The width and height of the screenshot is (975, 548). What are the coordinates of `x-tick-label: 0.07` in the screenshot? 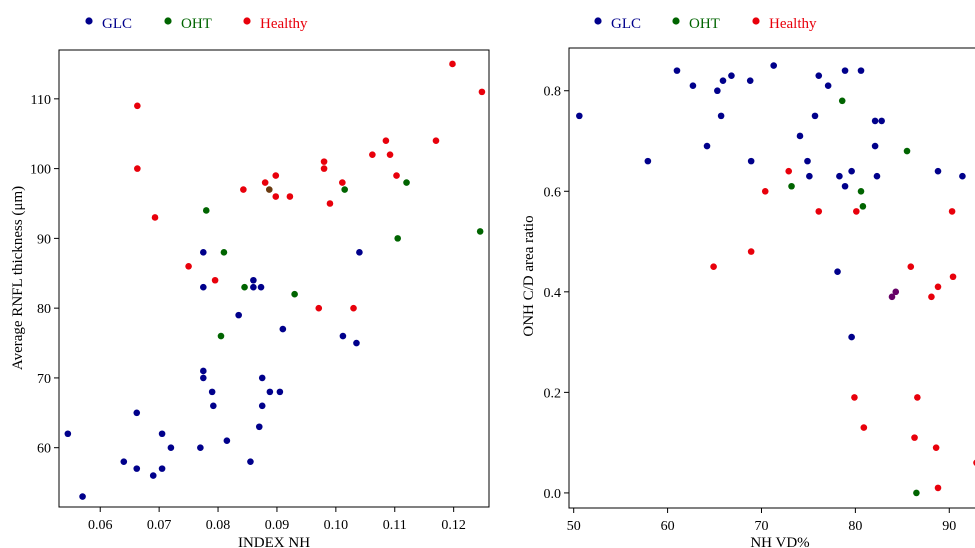 It's located at (159, 525).